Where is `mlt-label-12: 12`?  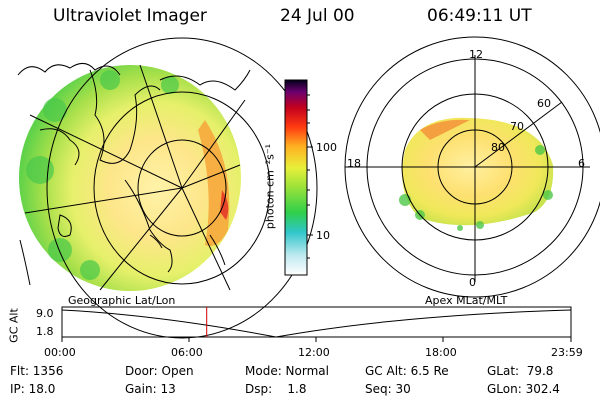
mlt-label-12: 12 is located at coordinates (476, 54).